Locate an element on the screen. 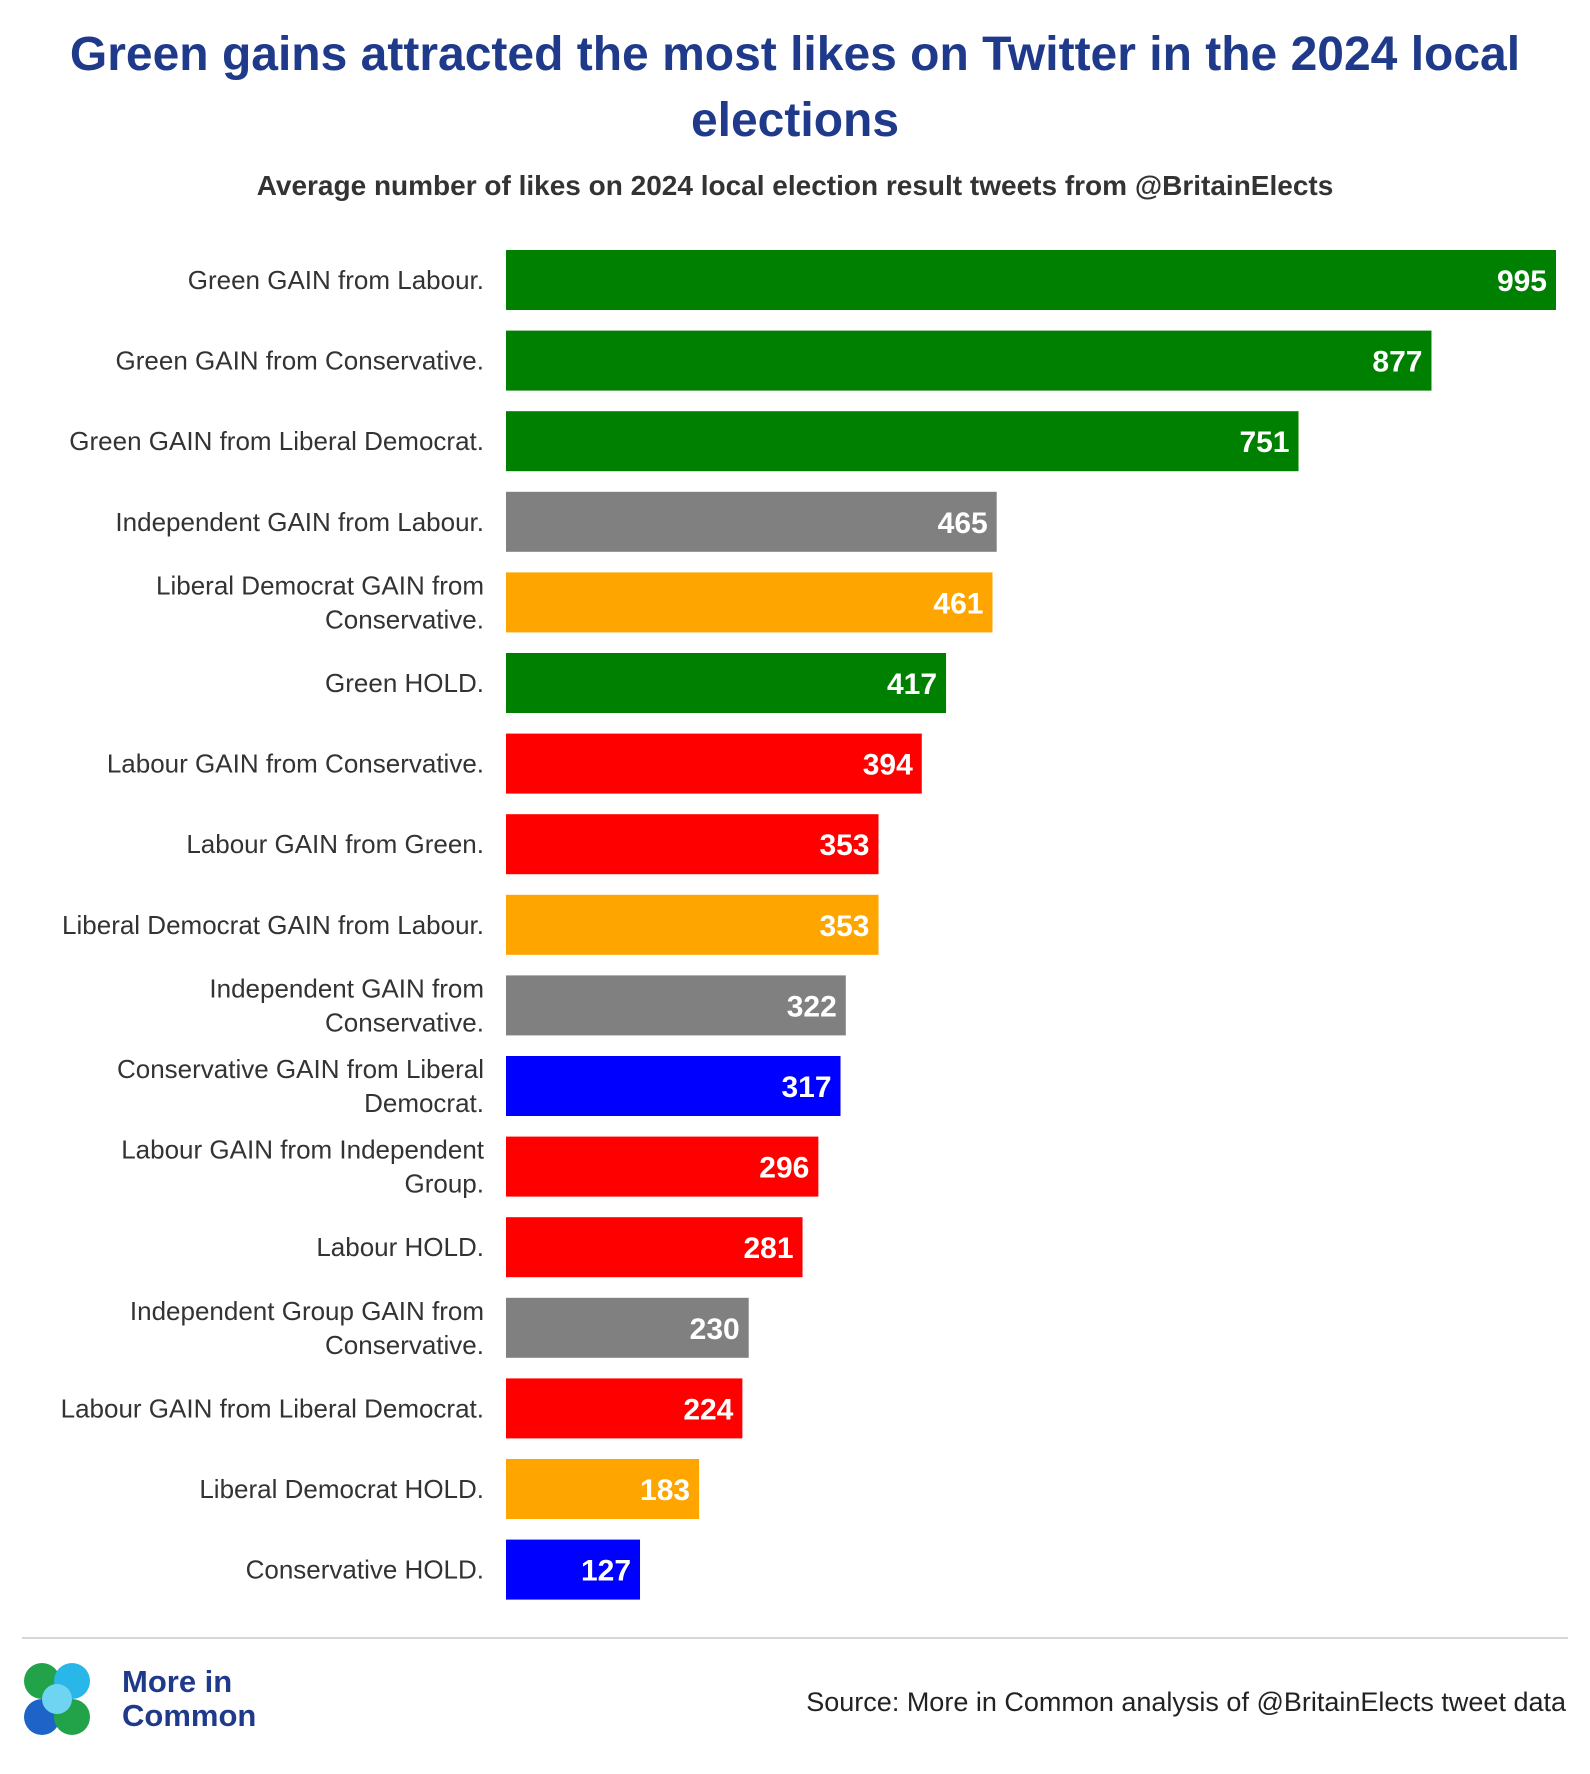 Image resolution: width=1590 pixels, height=1774 pixels. category-label-line: Liberal Democrat GAIN from is located at coordinates (320, 585).